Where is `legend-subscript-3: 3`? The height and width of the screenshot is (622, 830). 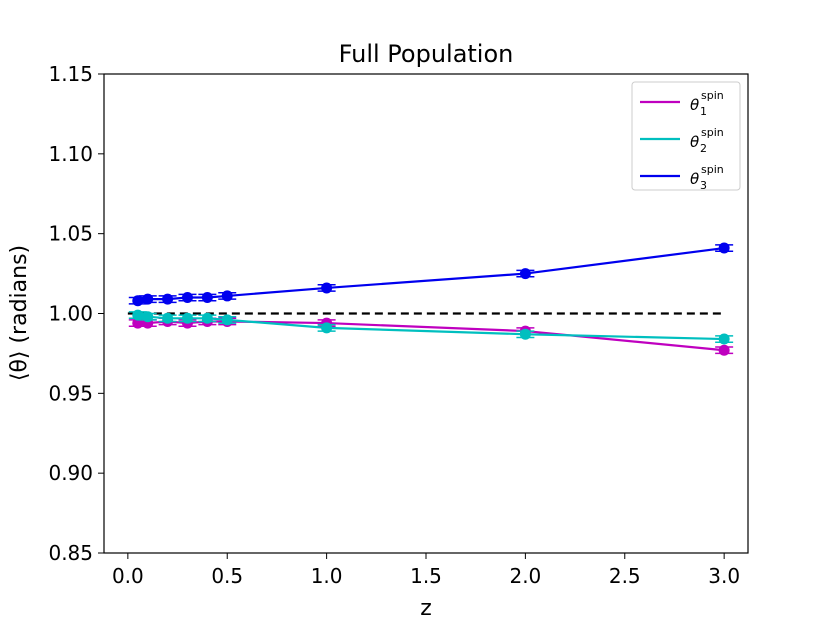 legend-subscript-3: 3 is located at coordinates (703, 185).